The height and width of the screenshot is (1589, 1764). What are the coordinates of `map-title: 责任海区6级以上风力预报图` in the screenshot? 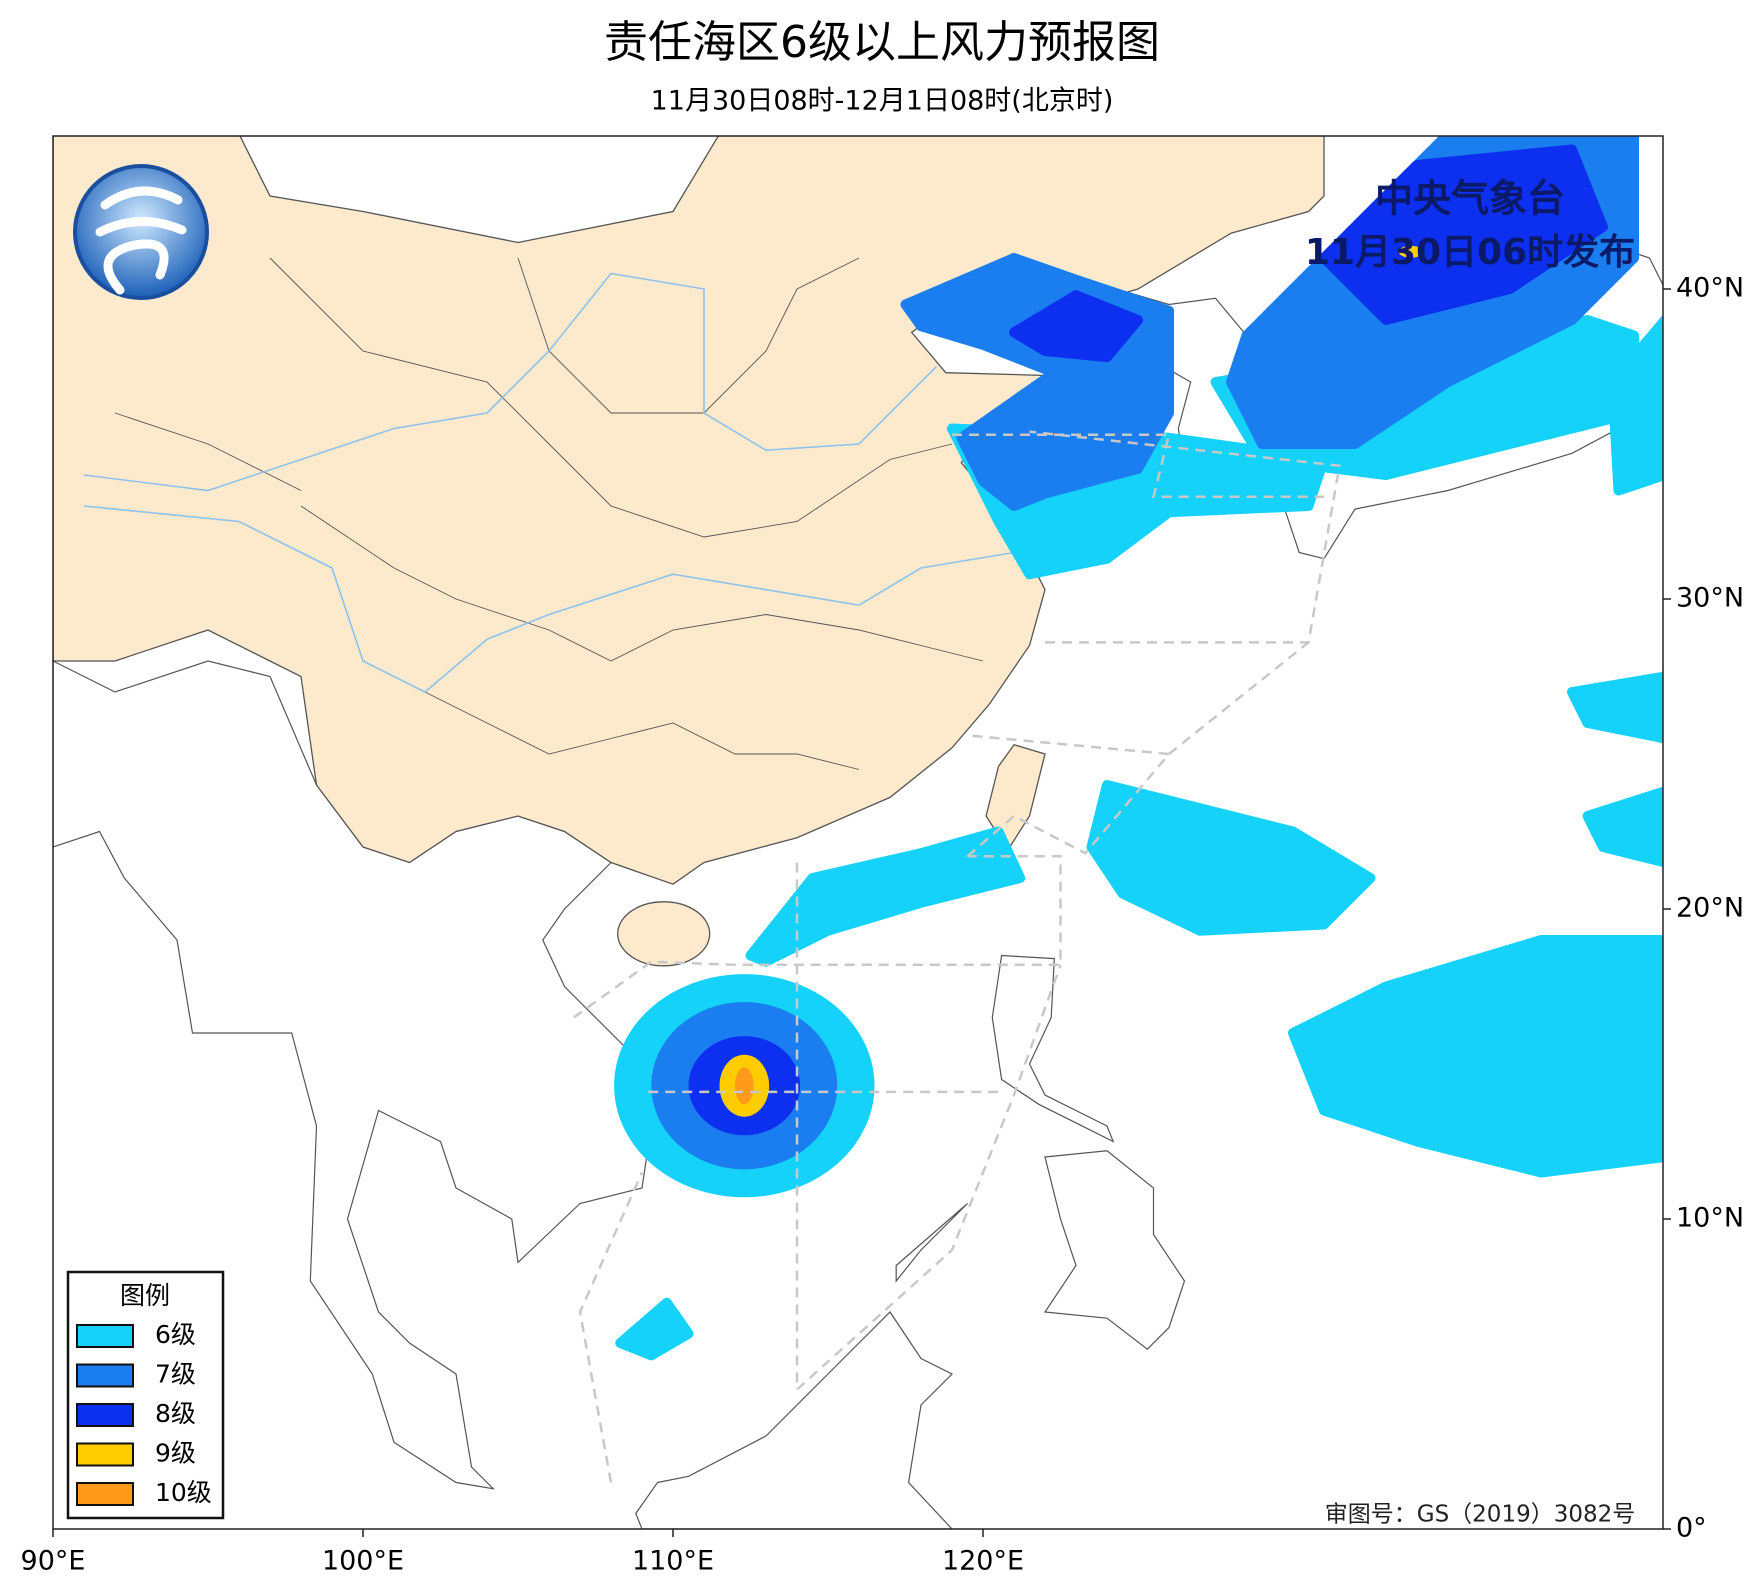 It's located at (882, 42).